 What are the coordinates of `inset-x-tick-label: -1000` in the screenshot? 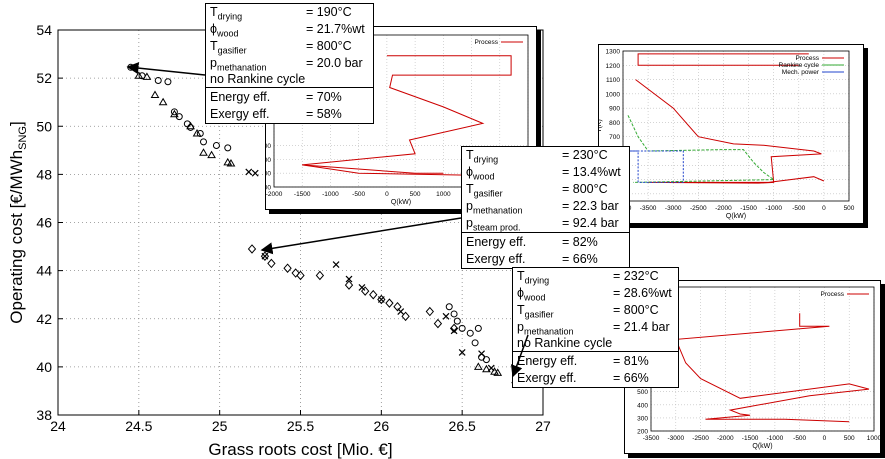 It's located at (773, 208).